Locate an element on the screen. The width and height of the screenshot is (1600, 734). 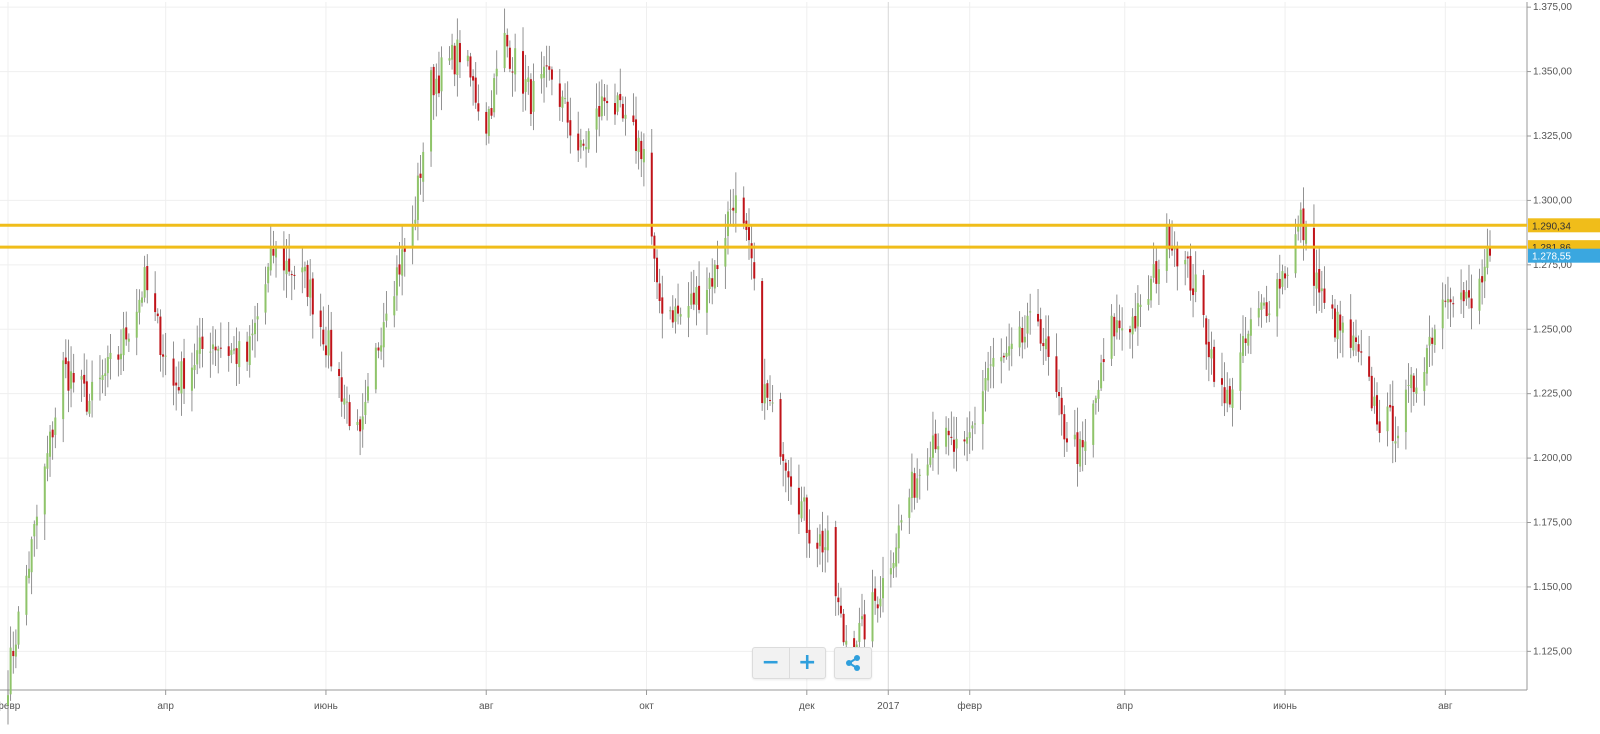
x-tick-label: окт is located at coordinates (646, 706).